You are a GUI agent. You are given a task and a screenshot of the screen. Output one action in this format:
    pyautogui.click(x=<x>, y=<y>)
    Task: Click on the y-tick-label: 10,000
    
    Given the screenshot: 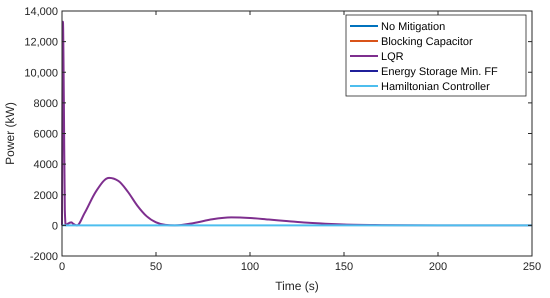 What is the action you would take?
    pyautogui.click(x=41, y=73)
    